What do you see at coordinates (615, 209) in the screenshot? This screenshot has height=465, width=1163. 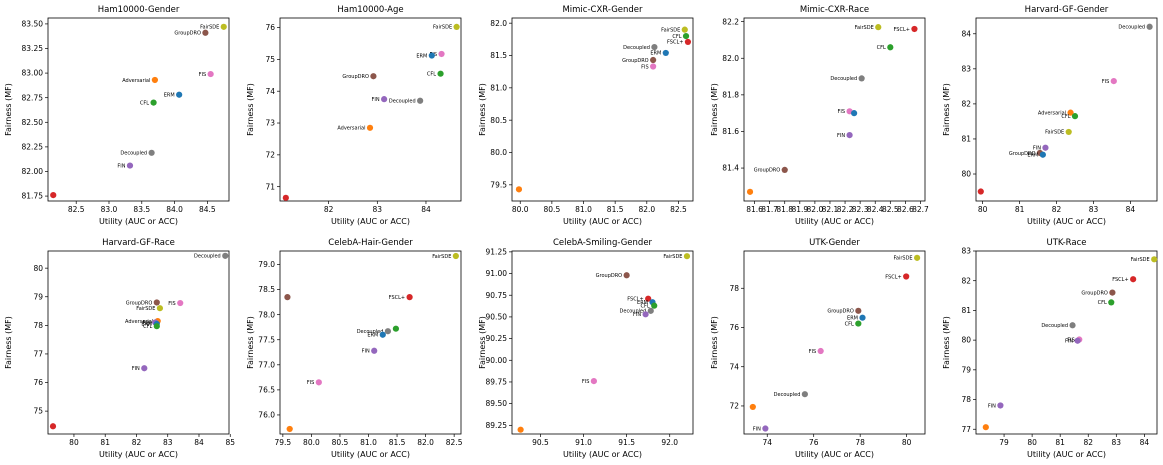 I see `x-tick-label: 81.5` at bounding box center [615, 209].